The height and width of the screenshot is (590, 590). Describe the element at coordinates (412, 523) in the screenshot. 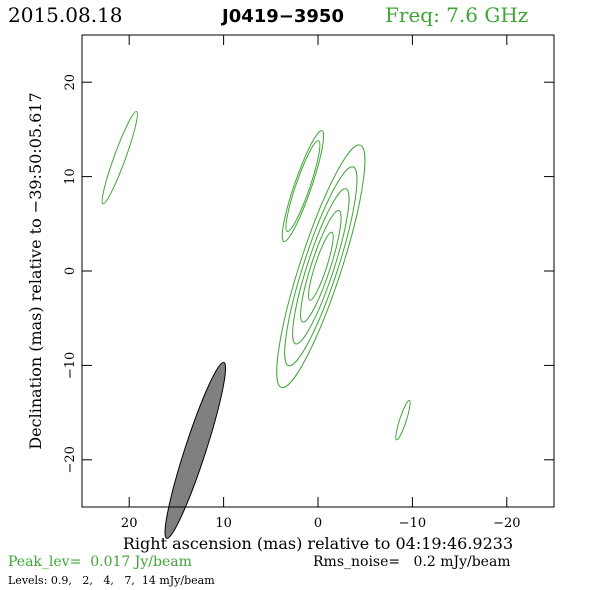

I see `x-tick-label-3: −10` at that location.